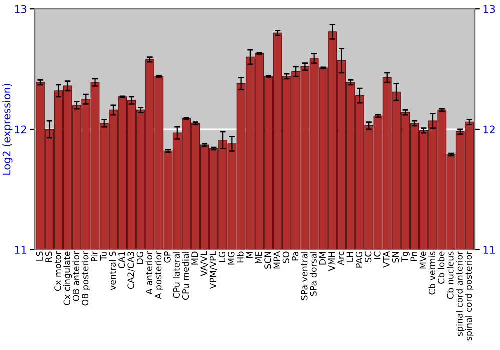 The width and height of the screenshot is (500, 350). I want to click on x-tick-label: SPa dorsal, so click(313, 274).